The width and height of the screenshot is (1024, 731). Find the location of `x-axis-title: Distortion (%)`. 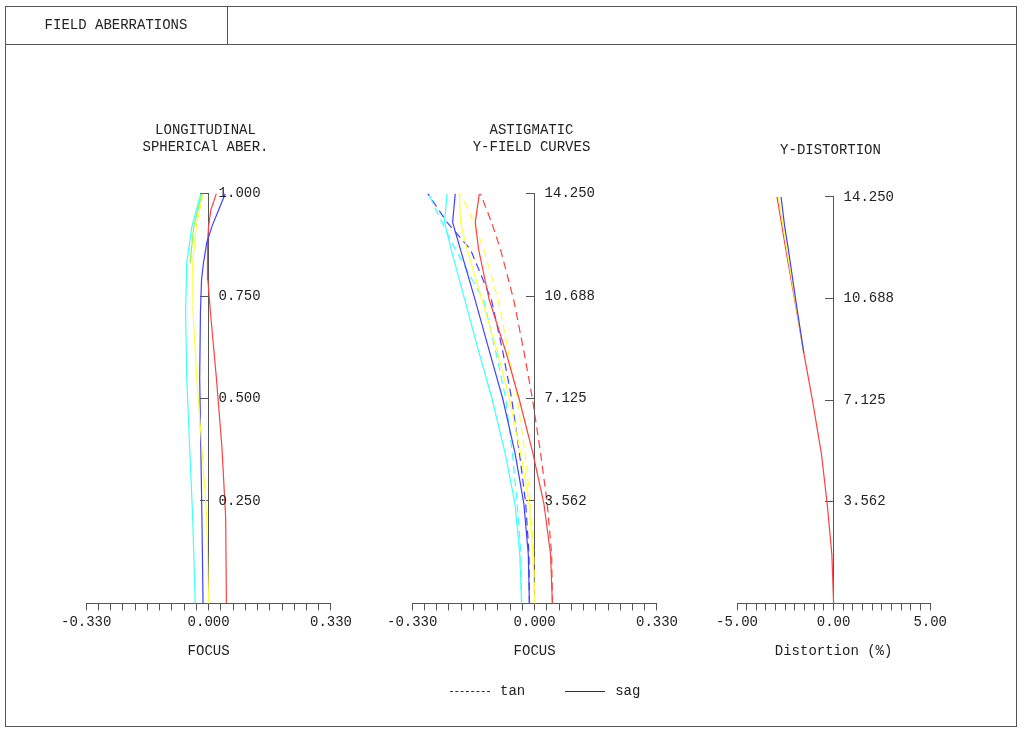

x-axis-title: Distortion (%) is located at coordinates (833, 651).